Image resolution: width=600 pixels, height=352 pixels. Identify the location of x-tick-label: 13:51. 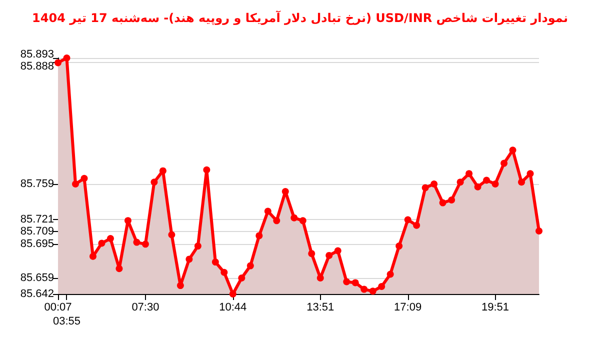
(320, 308).